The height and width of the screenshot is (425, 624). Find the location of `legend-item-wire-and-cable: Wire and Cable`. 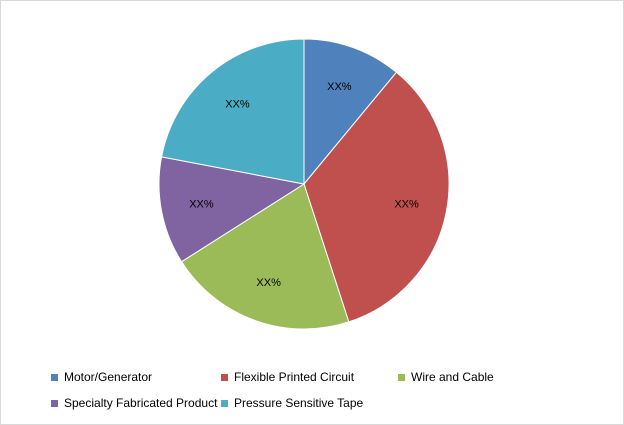

legend-item-wire-and-cable: Wire and Cable is located at coordinates (446, 377).